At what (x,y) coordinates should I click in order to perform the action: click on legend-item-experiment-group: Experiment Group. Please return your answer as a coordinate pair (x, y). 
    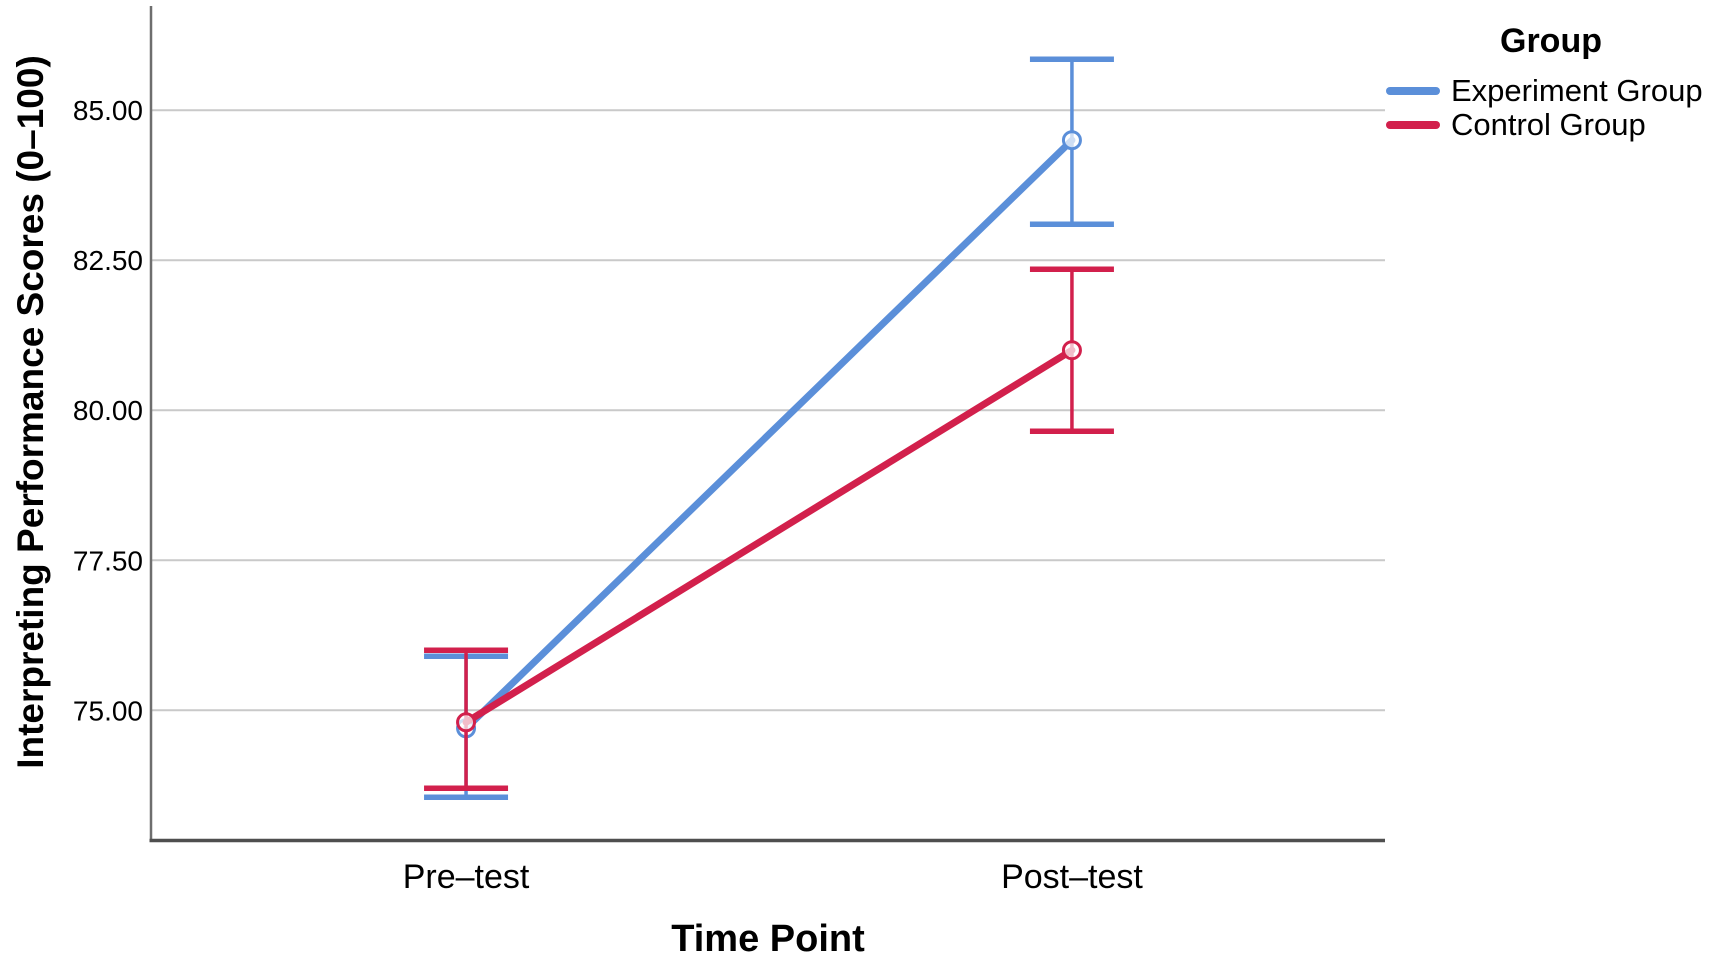
    Looking at the image, I should click on (1549, 90).